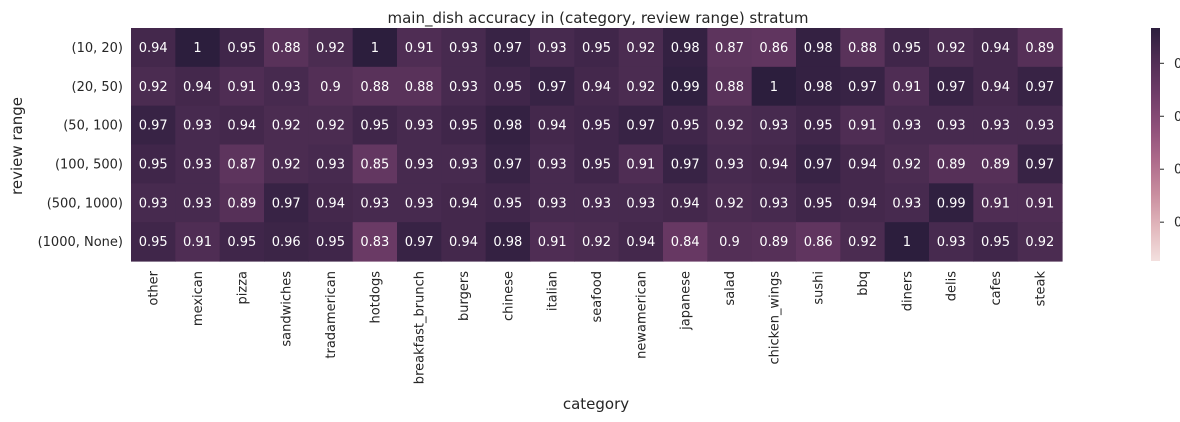 The width and height of the screenshot is (1180, 422). Describe the element at coordinates (952, 286) in the screenshot. I see `x-tick-label: delis` at that location.